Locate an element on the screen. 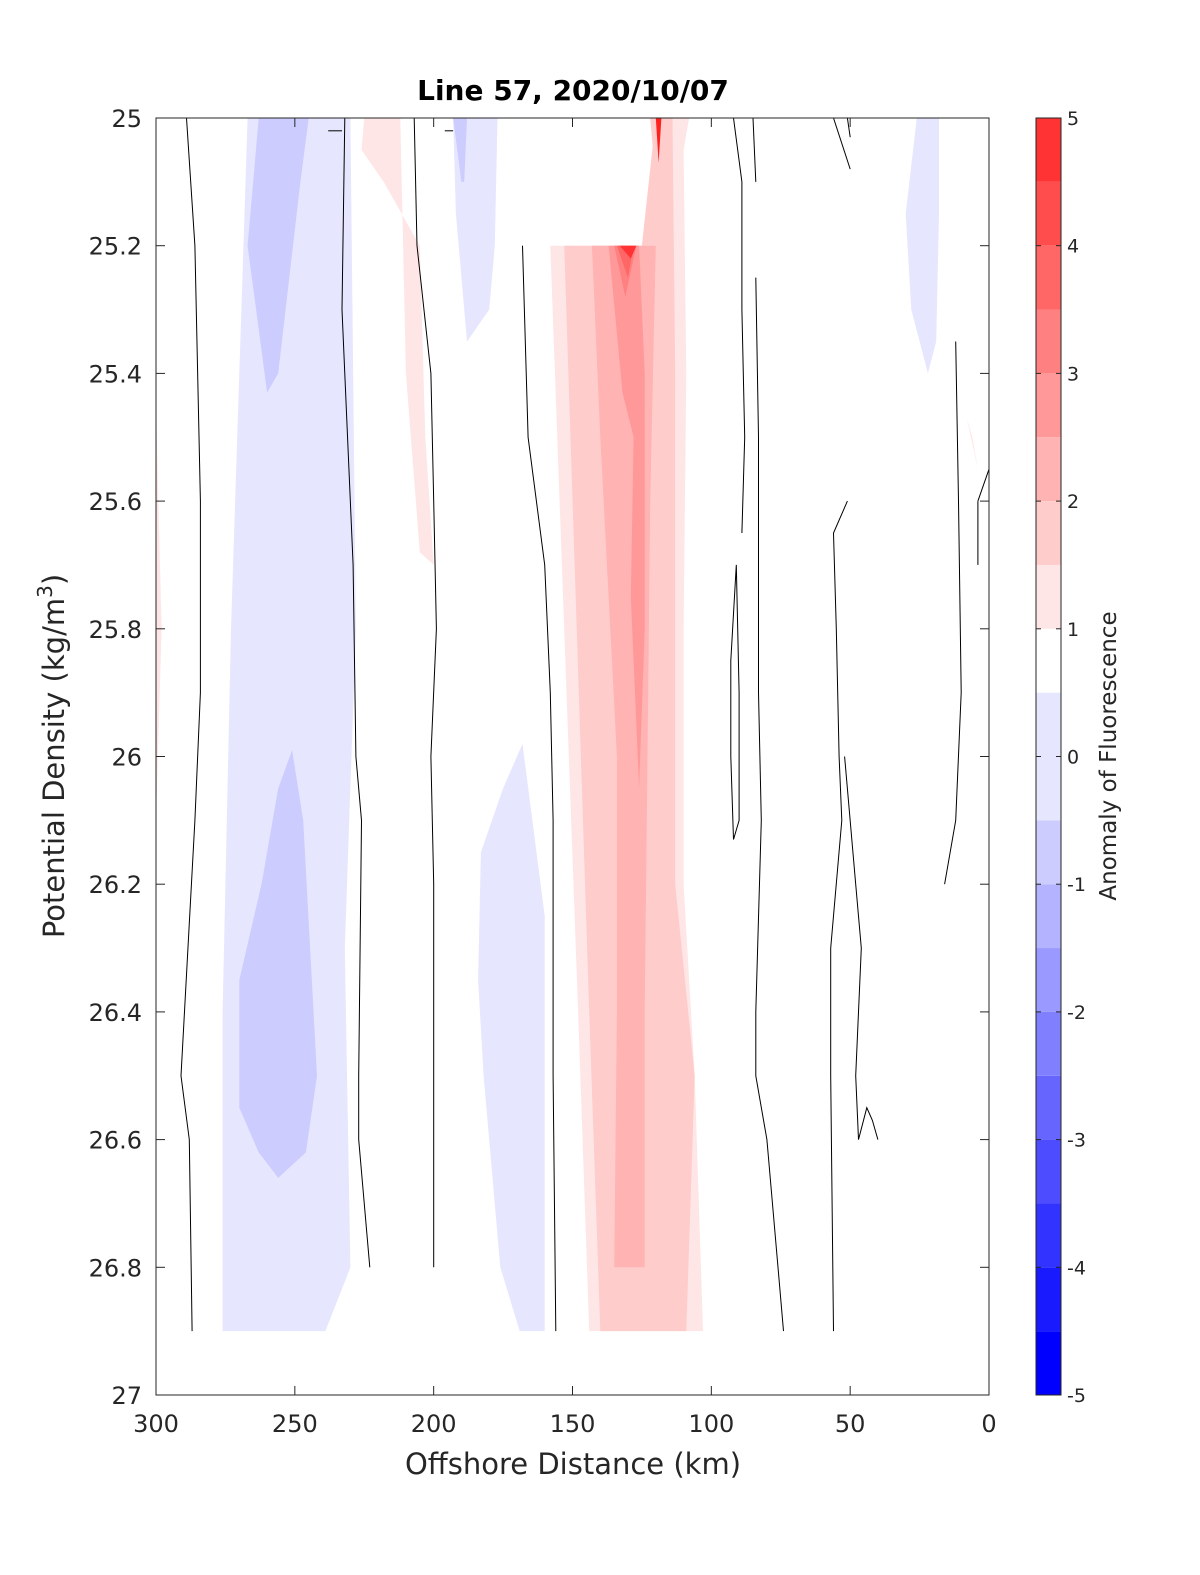 The image size is (1200, 1575). x-axis-title: Offshore Distance (km) is located at coordinates (573, 1464).